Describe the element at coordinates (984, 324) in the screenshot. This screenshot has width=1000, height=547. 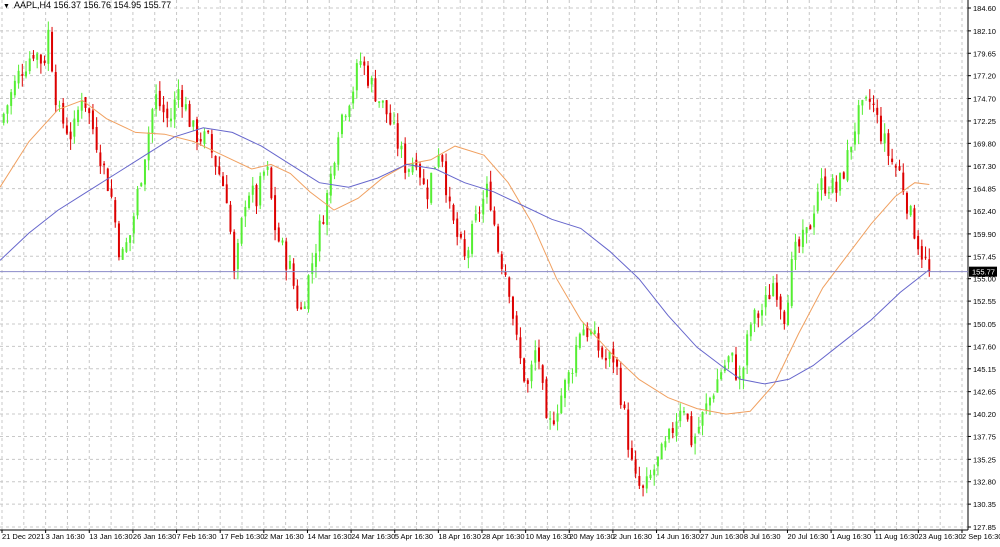
I see `y-tick-label: 150.05` at that location.